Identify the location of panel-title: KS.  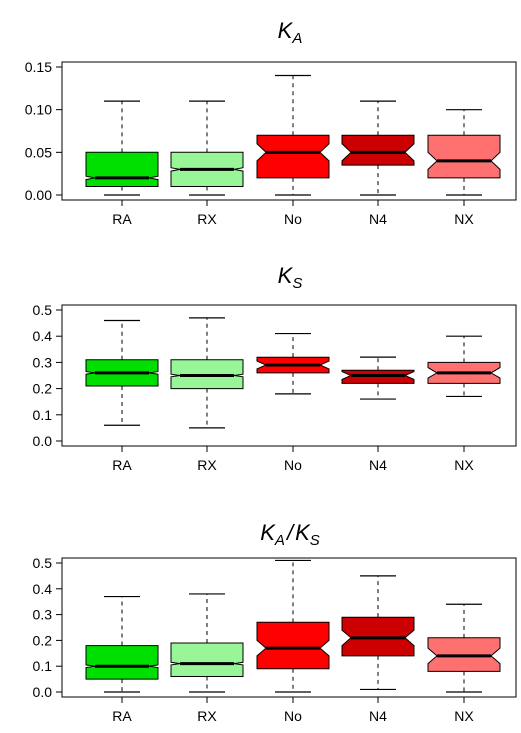
(290, 277).